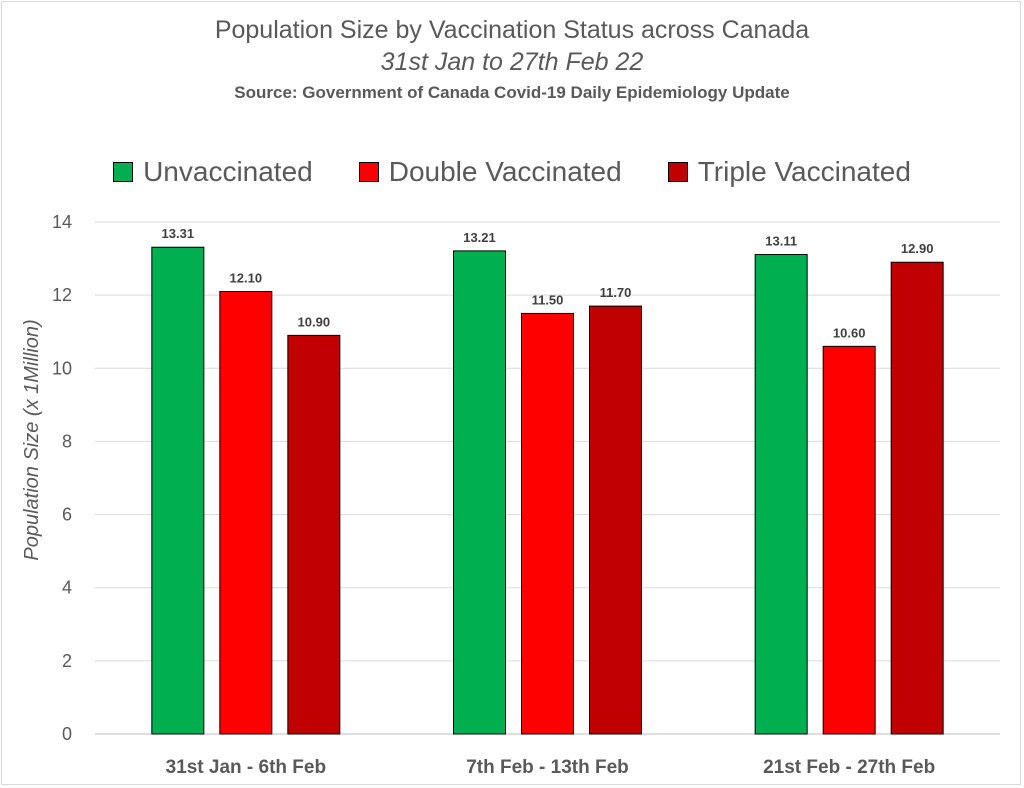 The width and height of the screenshot is (1024, 788). I want to click on y-tick-label-6: 6, so click(67, 515).